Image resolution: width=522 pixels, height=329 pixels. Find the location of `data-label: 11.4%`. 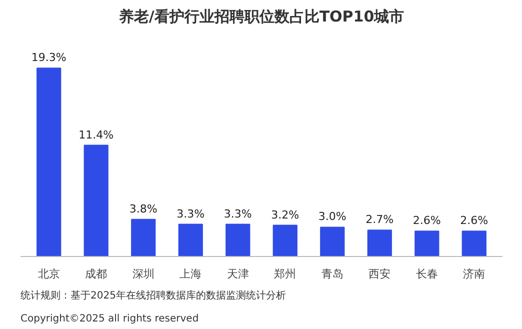

data-label: 11.4% is located at coordinates (96, 135).